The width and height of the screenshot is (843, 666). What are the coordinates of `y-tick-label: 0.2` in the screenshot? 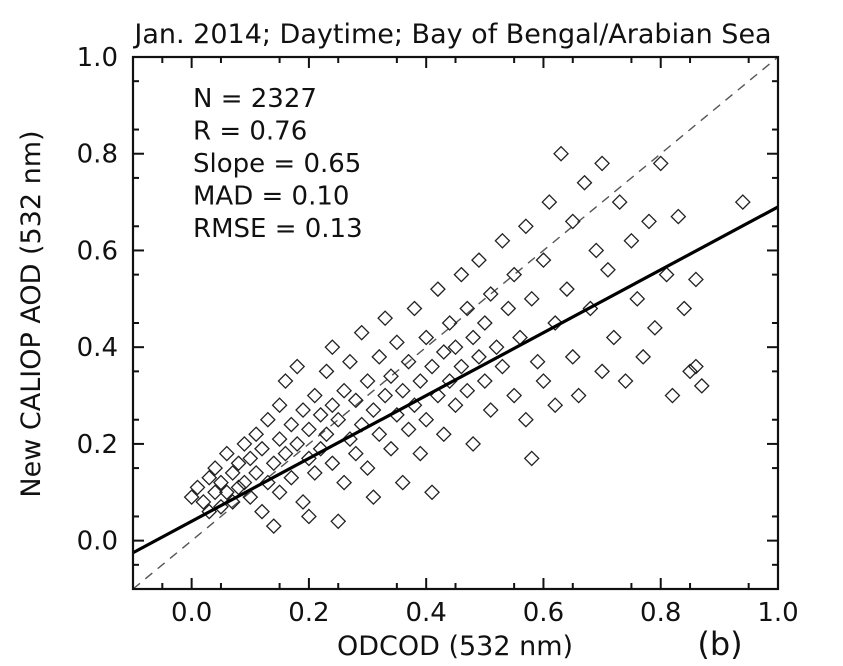 It's located at (97, 445).